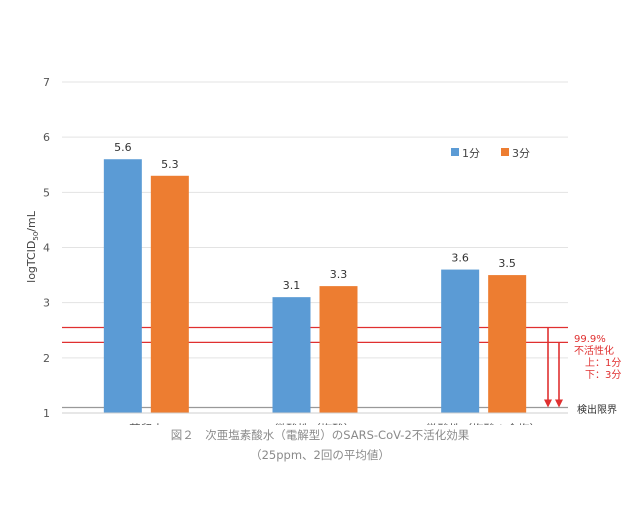 The image size is (640, 511). Describe the element at coordinates (46, 303) in the screenshot. I see `y-tick-label: 3` at that location.